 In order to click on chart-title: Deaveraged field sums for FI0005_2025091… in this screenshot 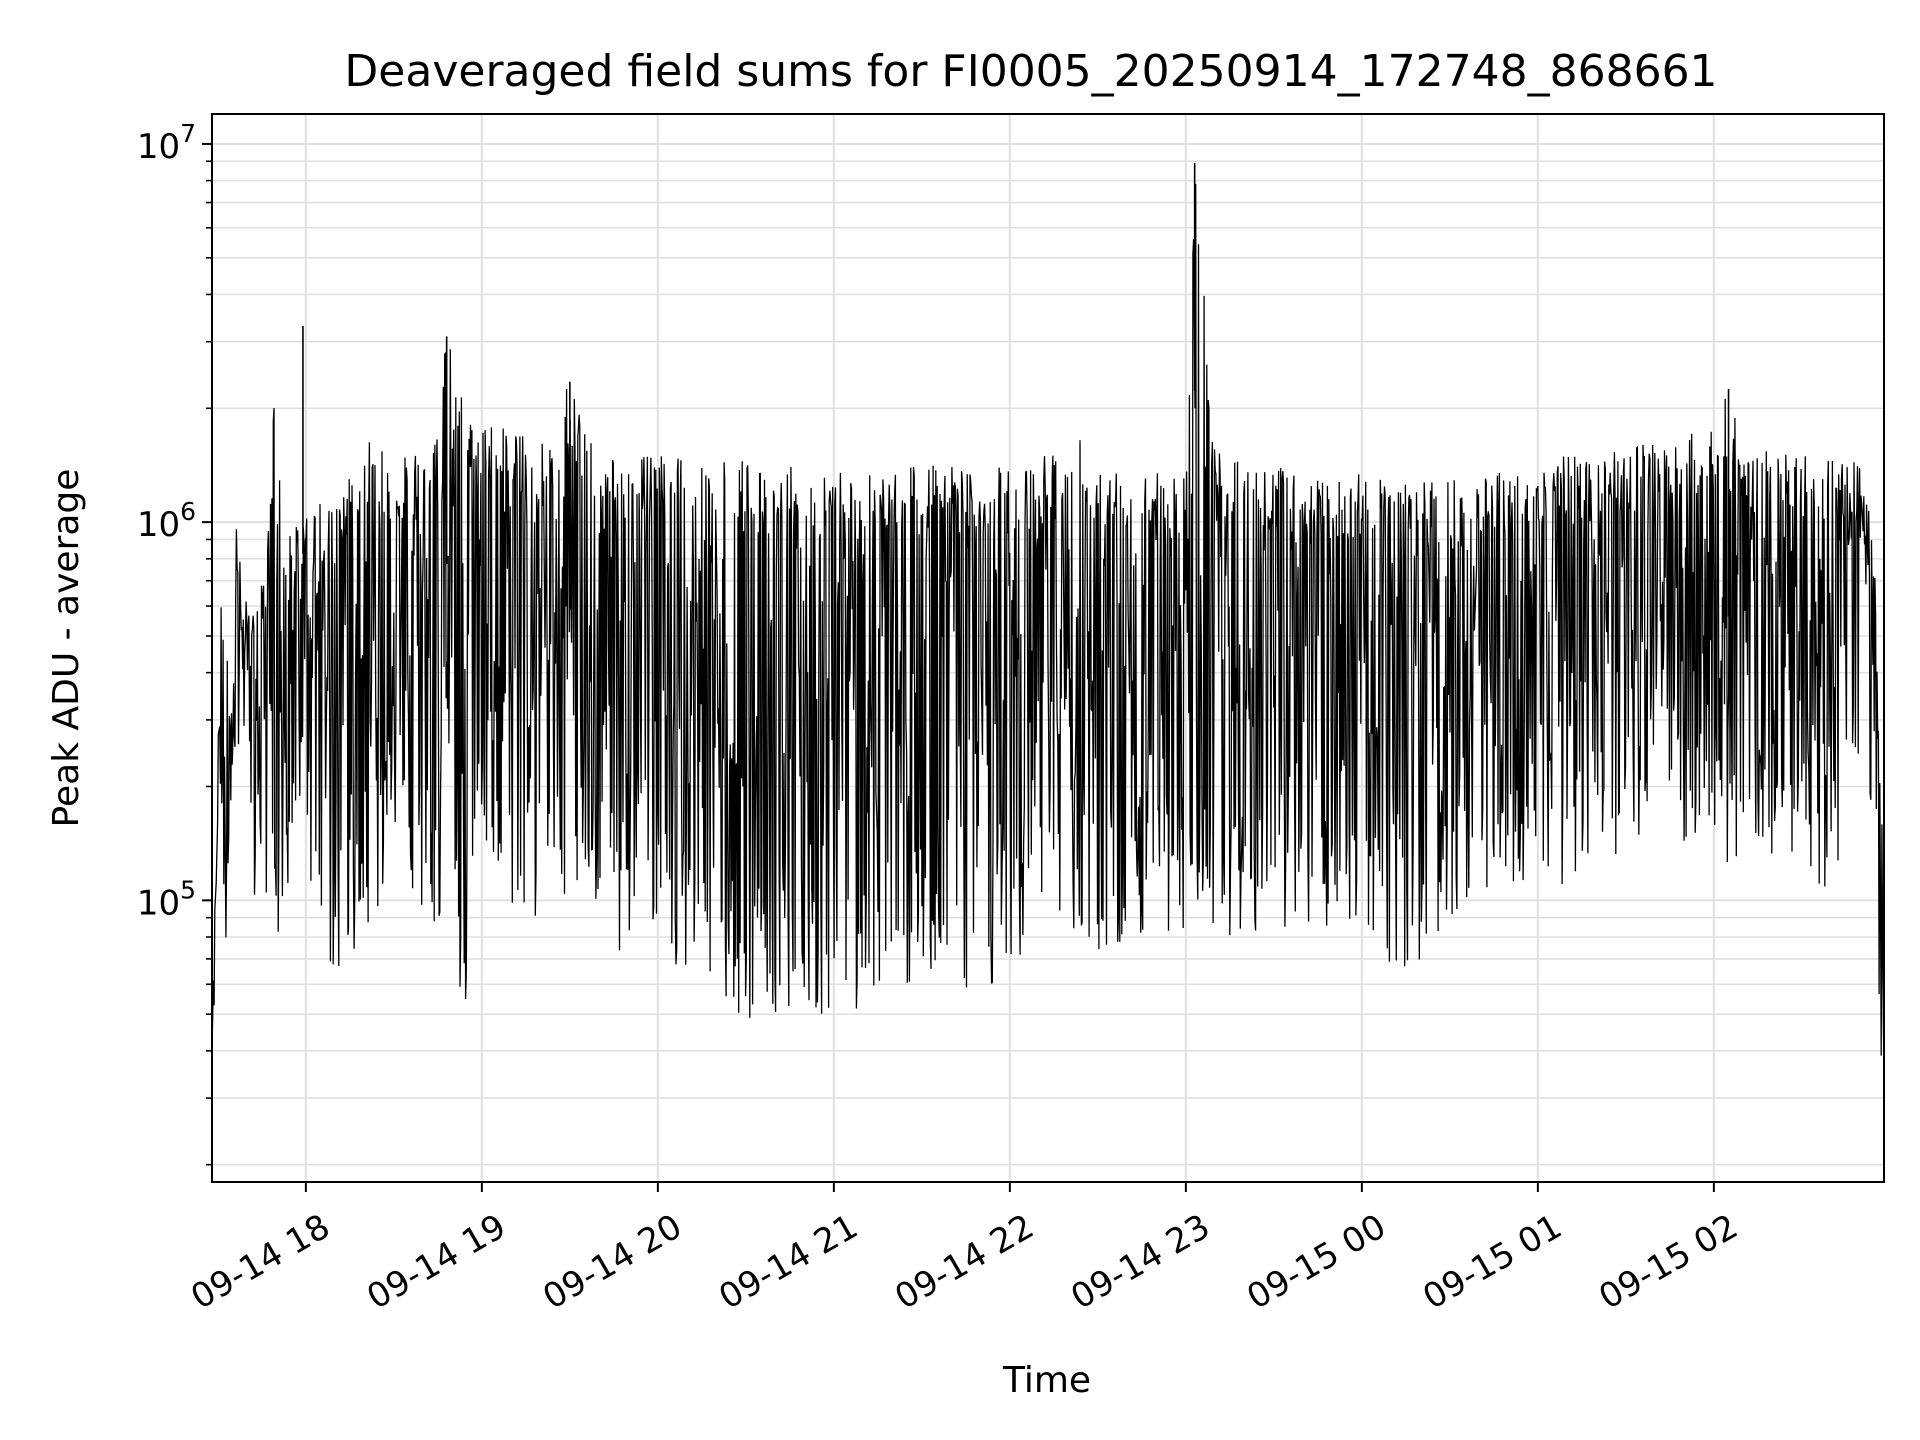, I will do `click(1030, 71)`.